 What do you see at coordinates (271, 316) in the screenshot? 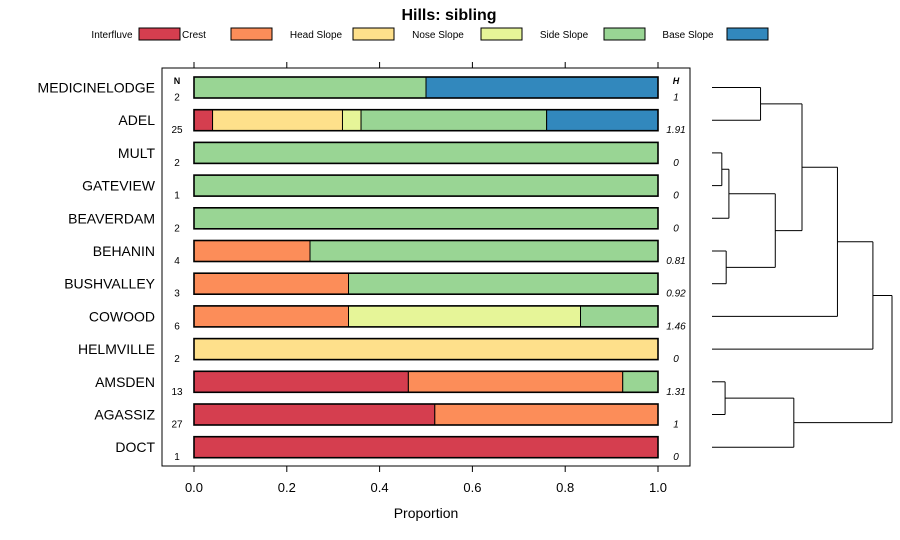
I see `bar-segment-cowood-crest` at bounding box center [271, 316].